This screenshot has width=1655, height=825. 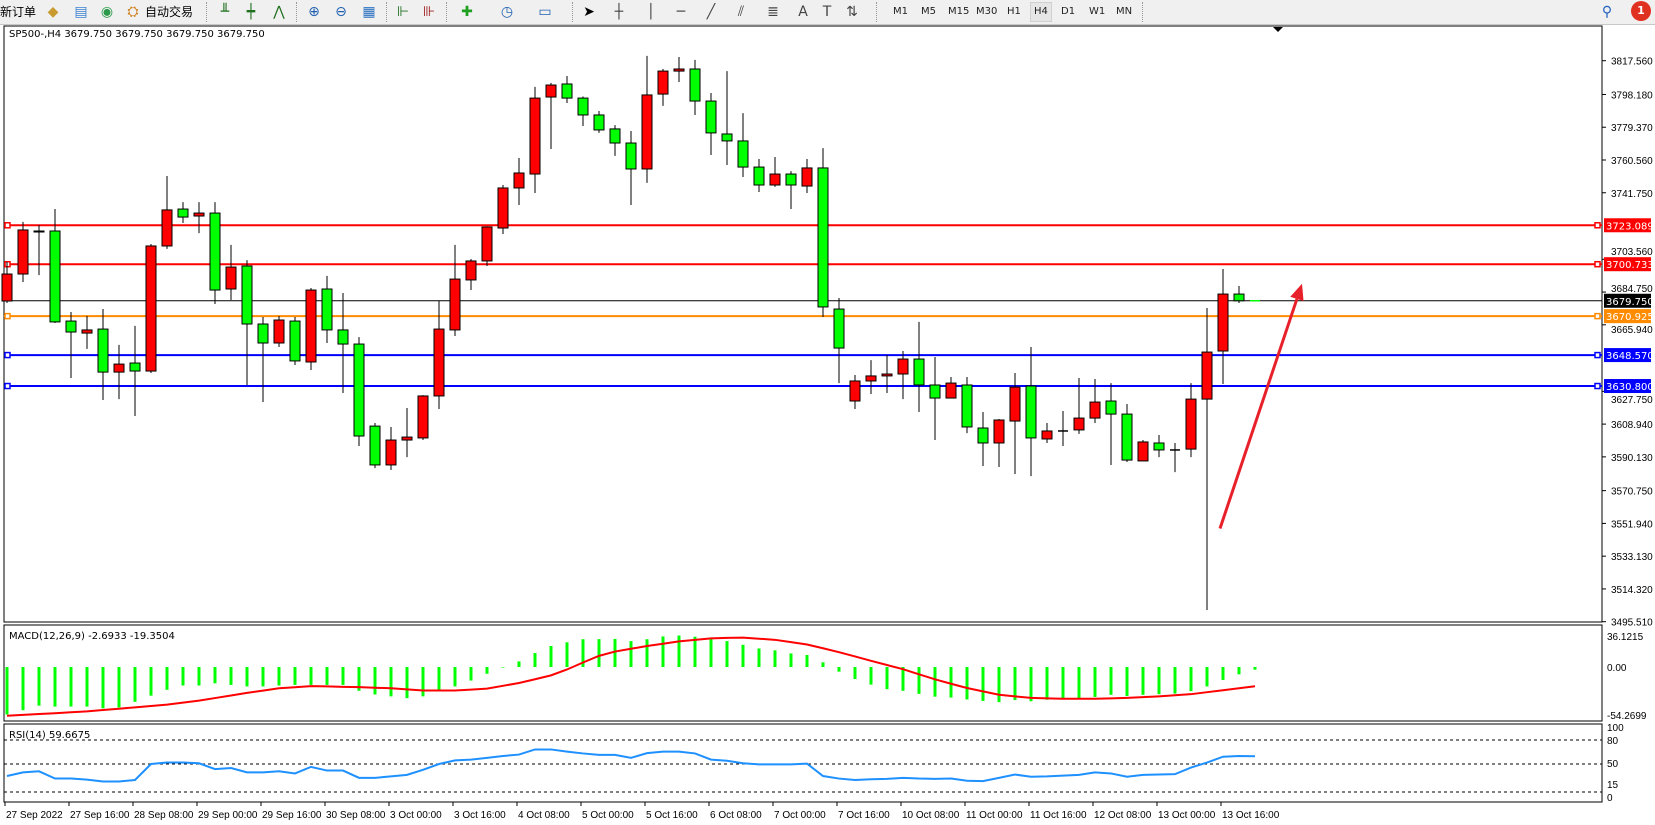 What do you see at coordinates (773, 12) in the screenshot?
I see `fibonacci-icon: ≣` at bounding box center [773, 12].